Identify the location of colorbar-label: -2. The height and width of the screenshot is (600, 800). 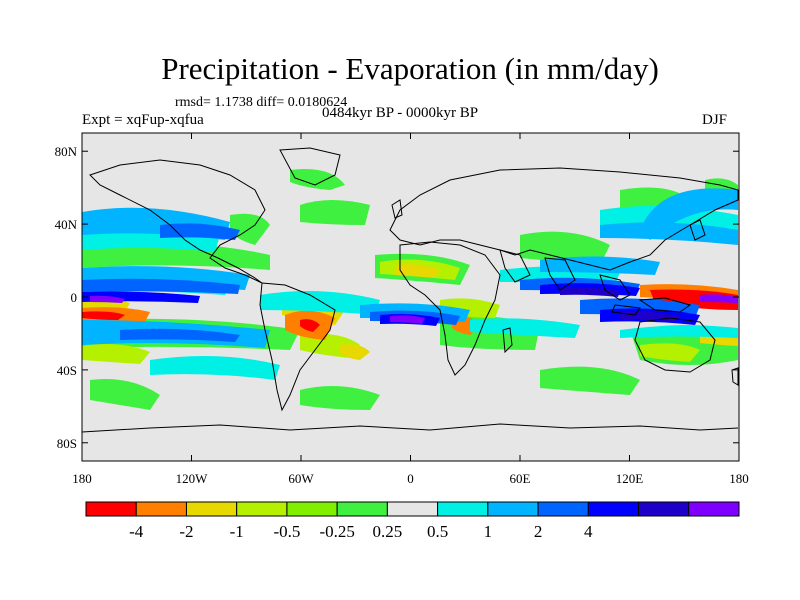
(186, 531).